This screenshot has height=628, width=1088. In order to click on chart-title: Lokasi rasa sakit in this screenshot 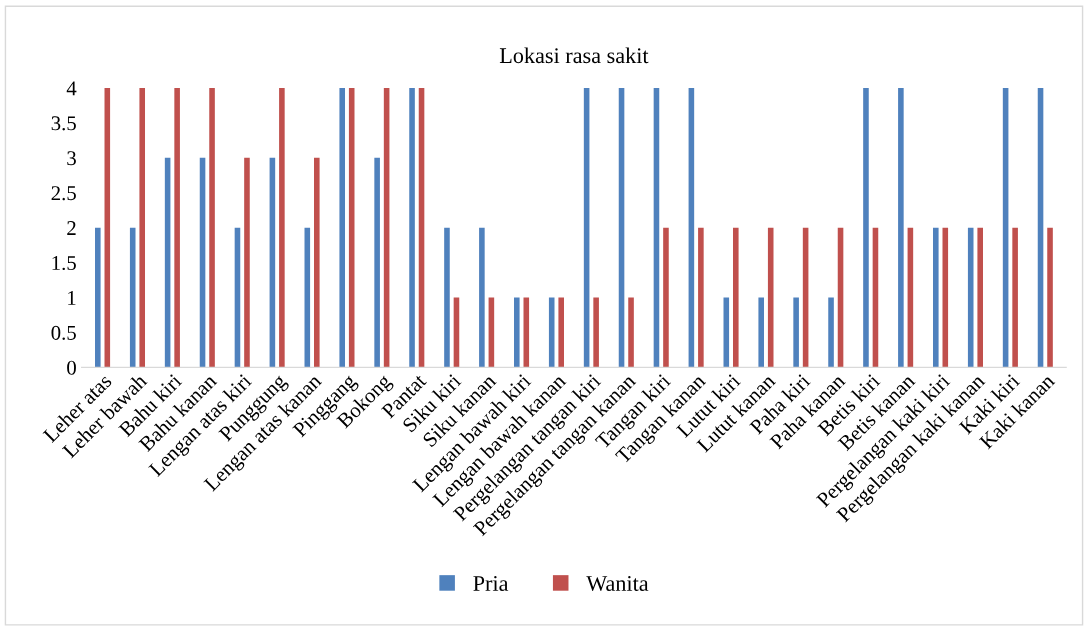, I will do `click(574, 55)`.